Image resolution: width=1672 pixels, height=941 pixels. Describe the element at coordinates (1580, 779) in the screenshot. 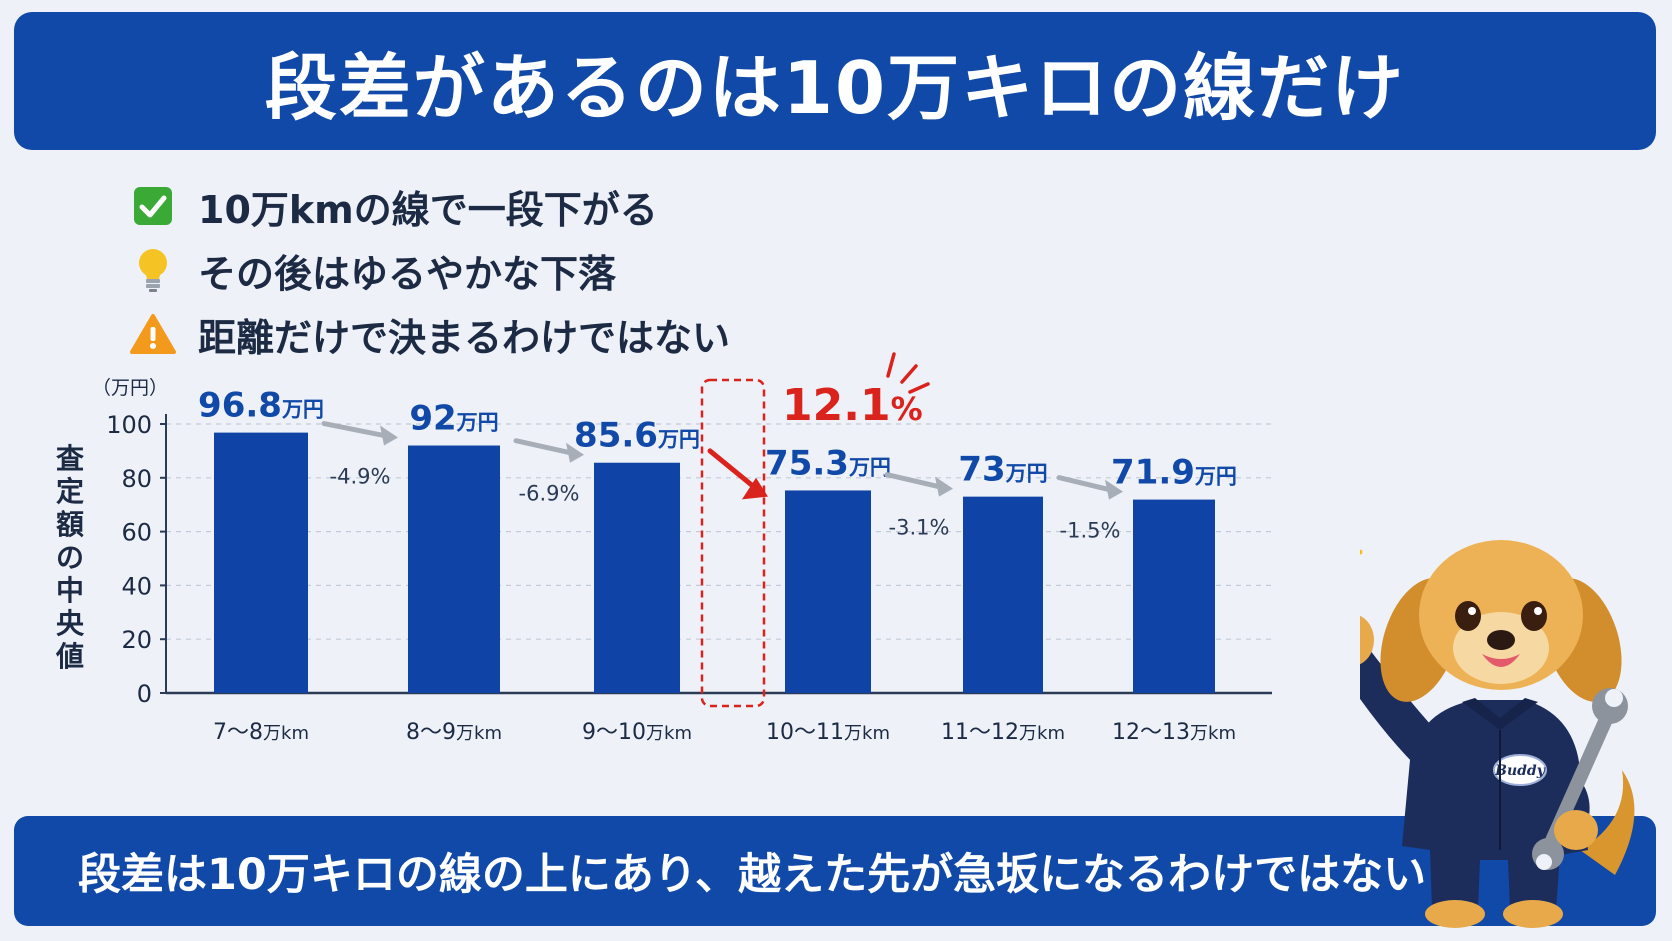

I see `wrench-icon` at that location.